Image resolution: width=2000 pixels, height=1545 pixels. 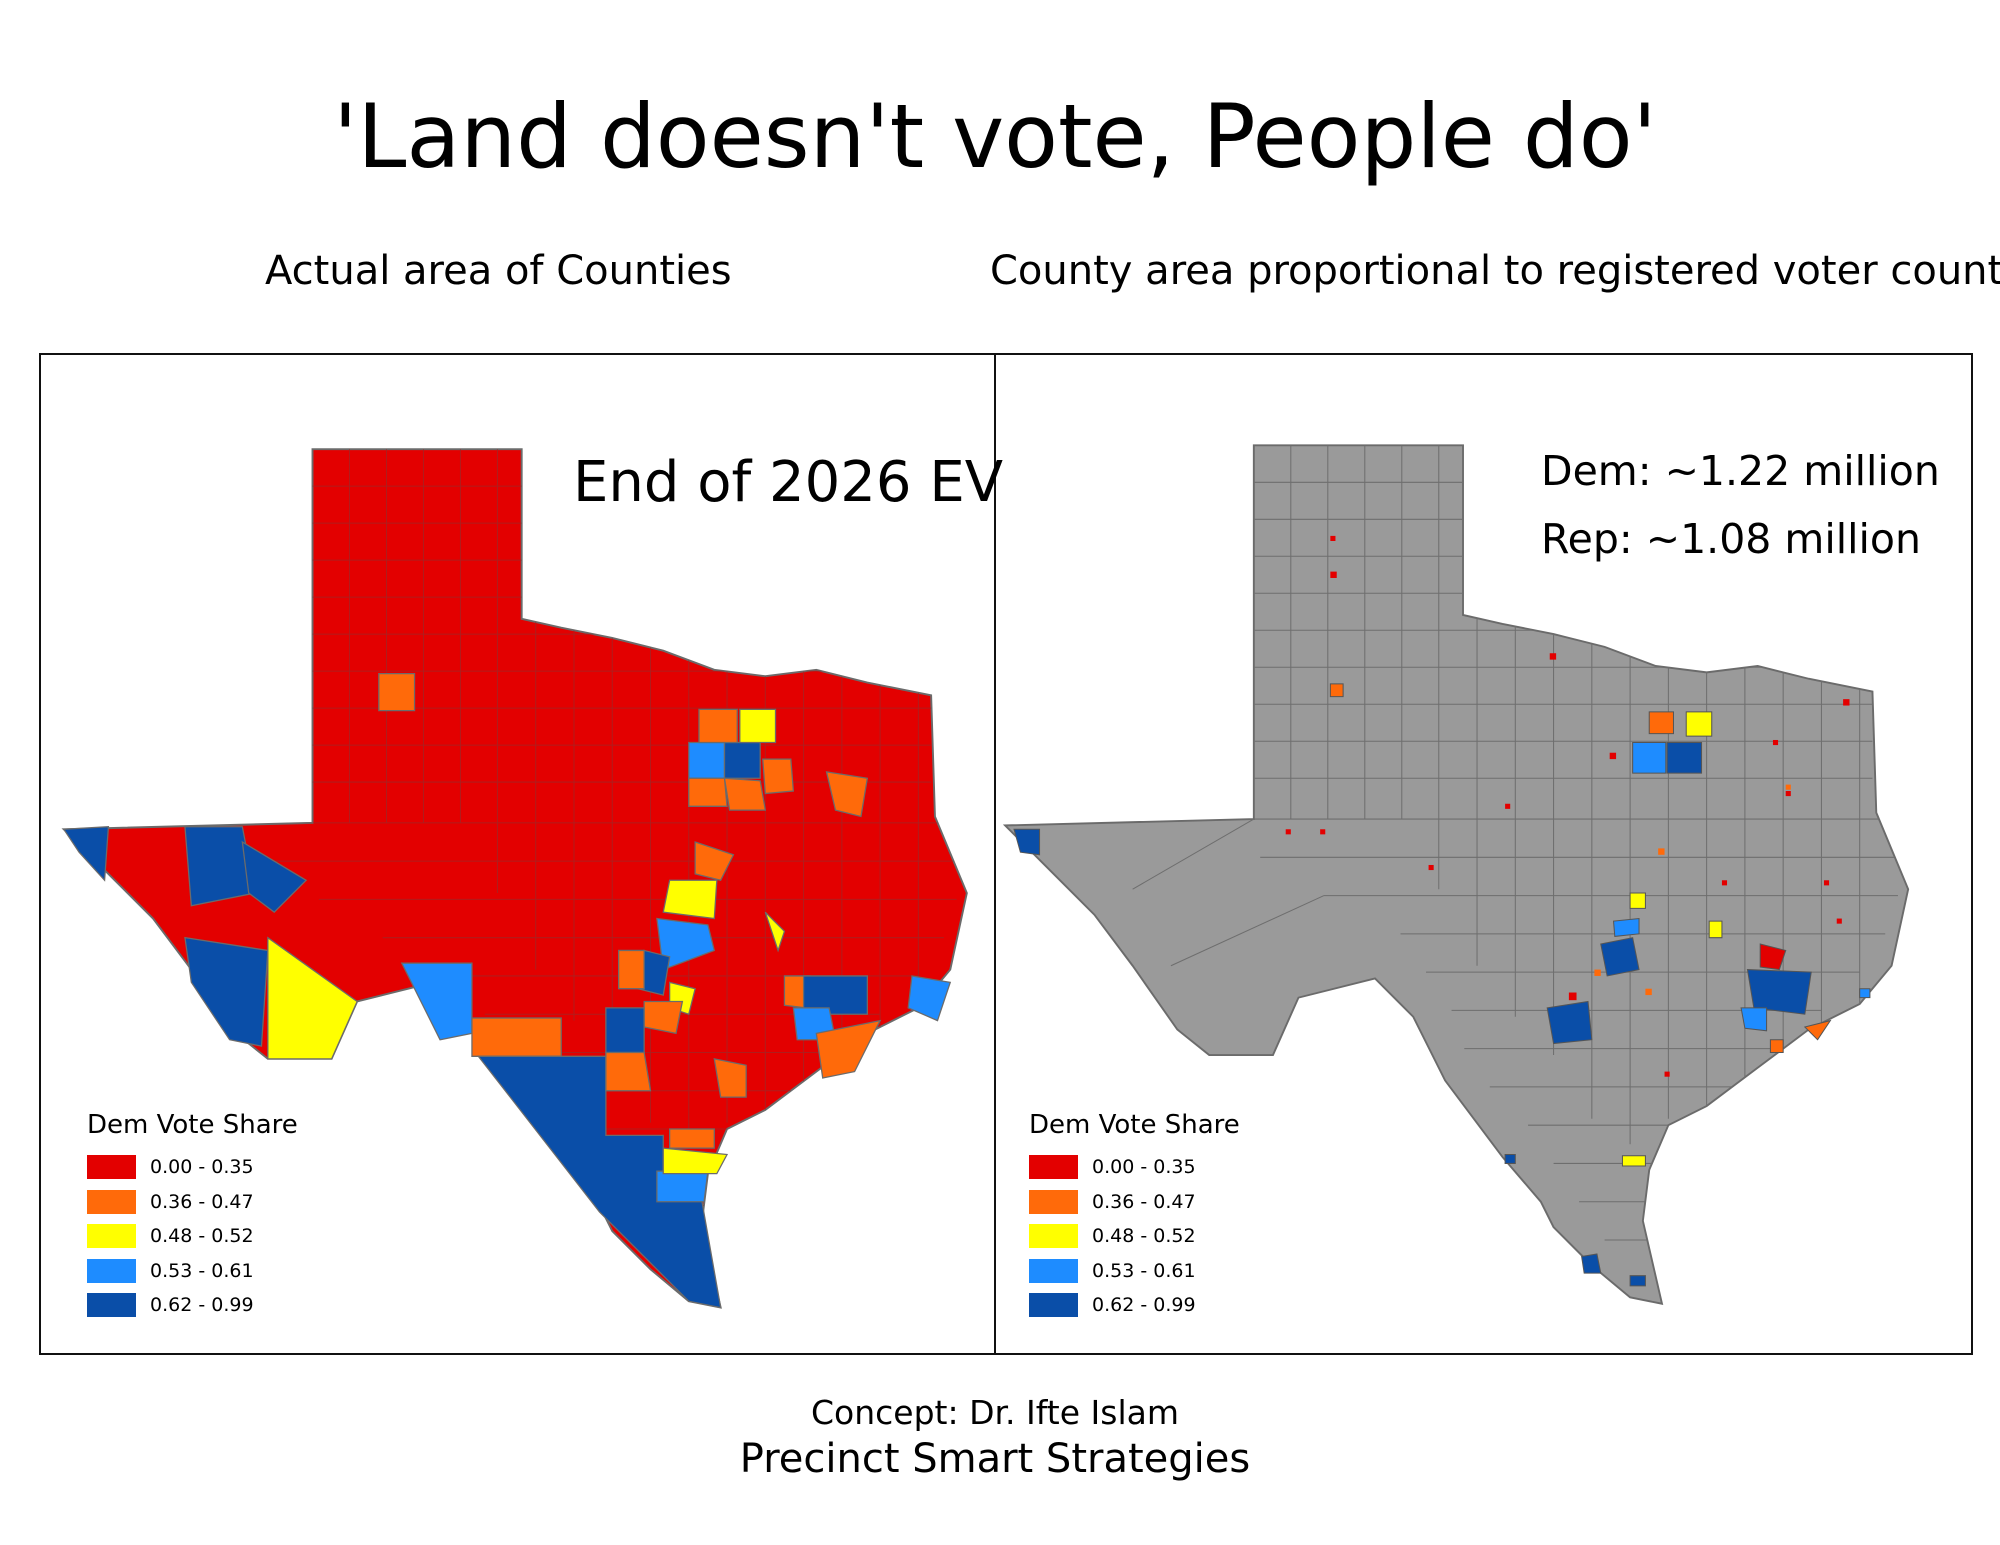 What do you see at coordinates (1731, 539) in the screenshot?
I see `rep-vote-count: Rep: ~1.08 million` at bounding box center [1731, 539].